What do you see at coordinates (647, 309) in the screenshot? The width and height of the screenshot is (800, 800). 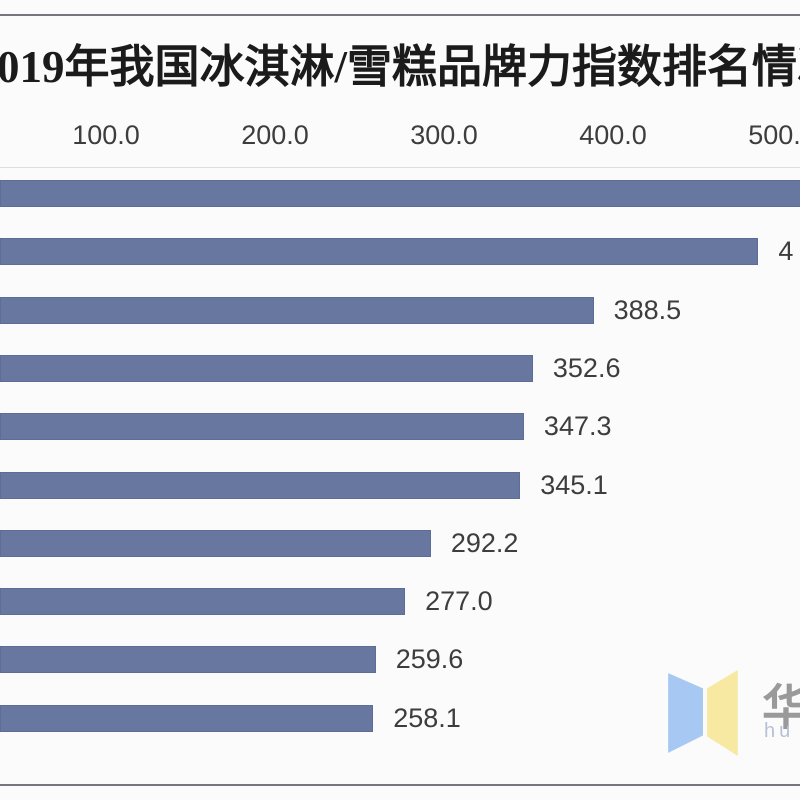 I see `bar-value-label: 388.5` at bounding box center [647, 309].